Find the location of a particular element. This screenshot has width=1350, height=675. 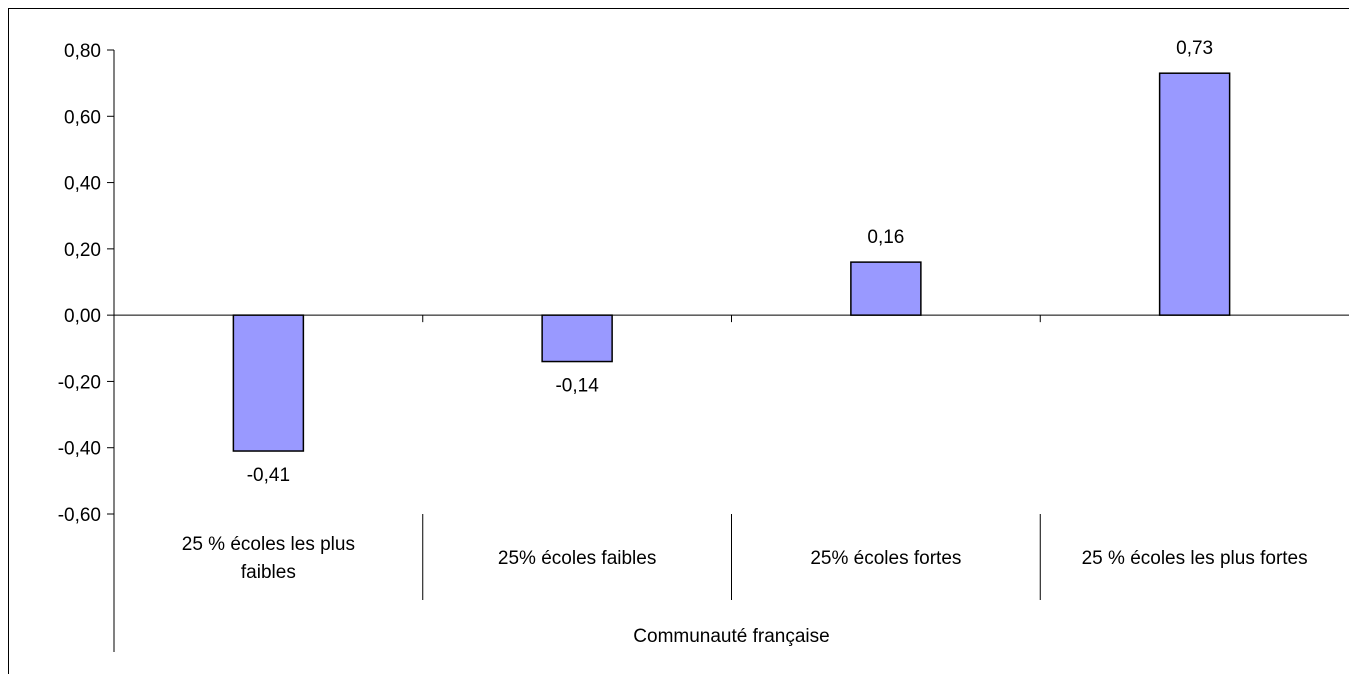

category-label: 25 % écoles les plus fortes is located at coordinates (1195, 558).